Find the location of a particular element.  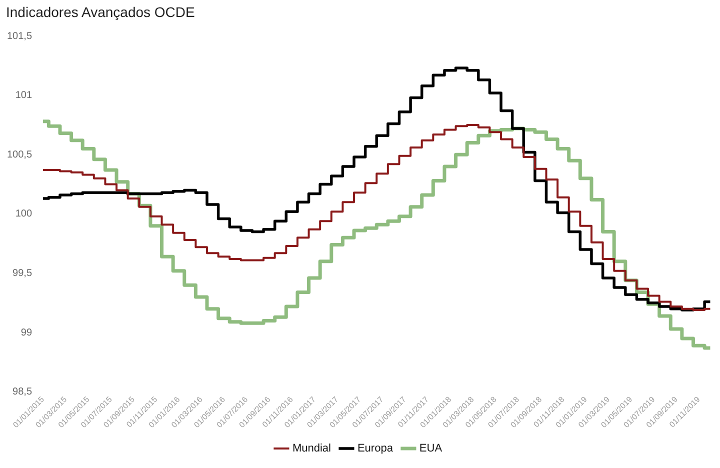

y-tick-label: 100 is located at coordinates (23, 214).